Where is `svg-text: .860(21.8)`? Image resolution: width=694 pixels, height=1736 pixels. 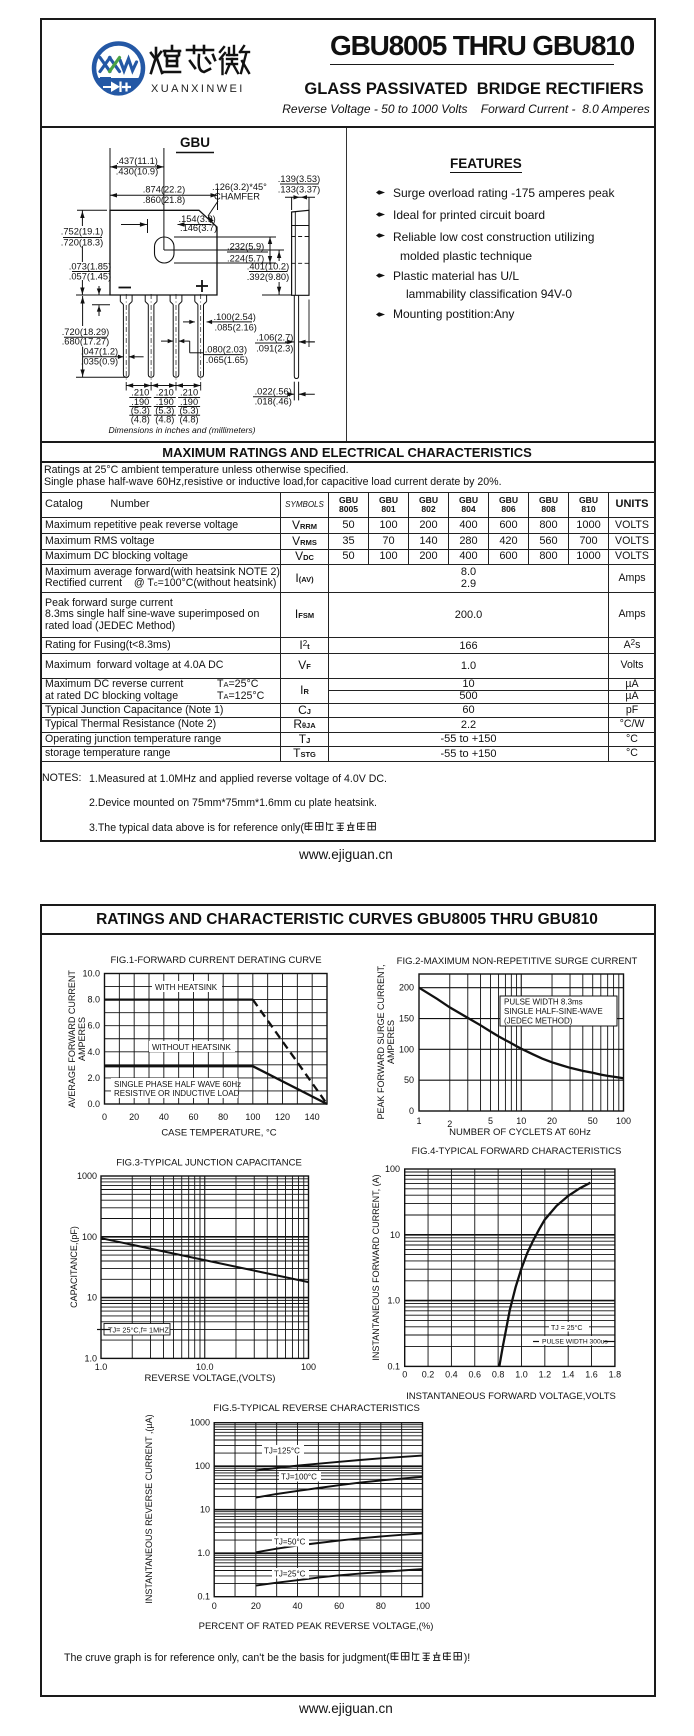 svg-text: .860(21.8) is located at coordinates (164, 200).